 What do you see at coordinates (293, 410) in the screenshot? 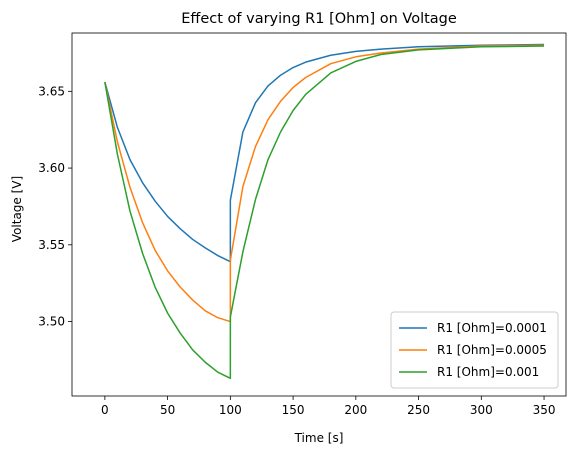
I see `x-tick-label: 150` at bounding box center [293, 410].